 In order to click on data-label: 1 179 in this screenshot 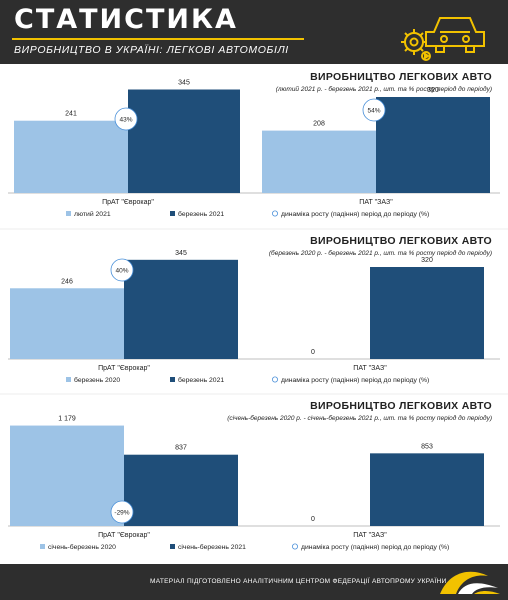, I will do `click(67, 419)`.